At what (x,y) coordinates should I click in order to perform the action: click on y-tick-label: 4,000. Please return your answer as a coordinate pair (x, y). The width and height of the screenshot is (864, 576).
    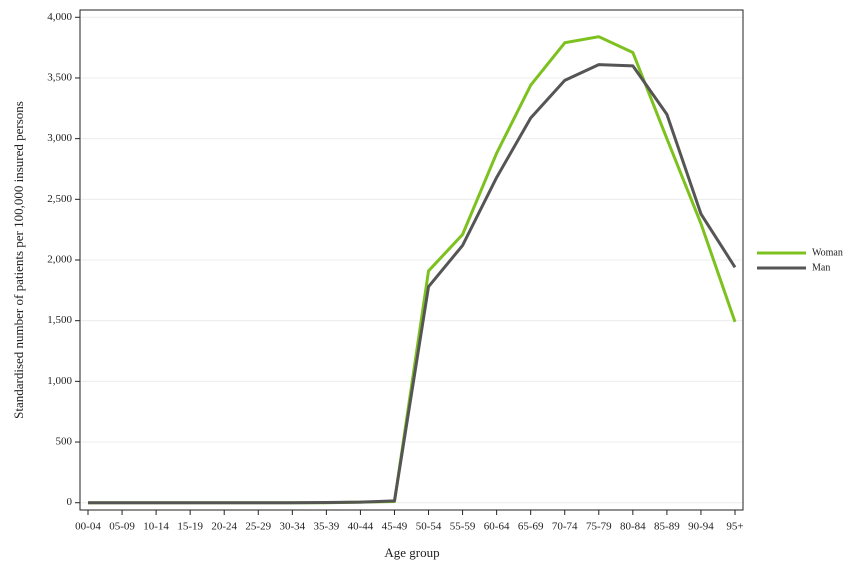
    Looking at the image, I should click on (59, 17).